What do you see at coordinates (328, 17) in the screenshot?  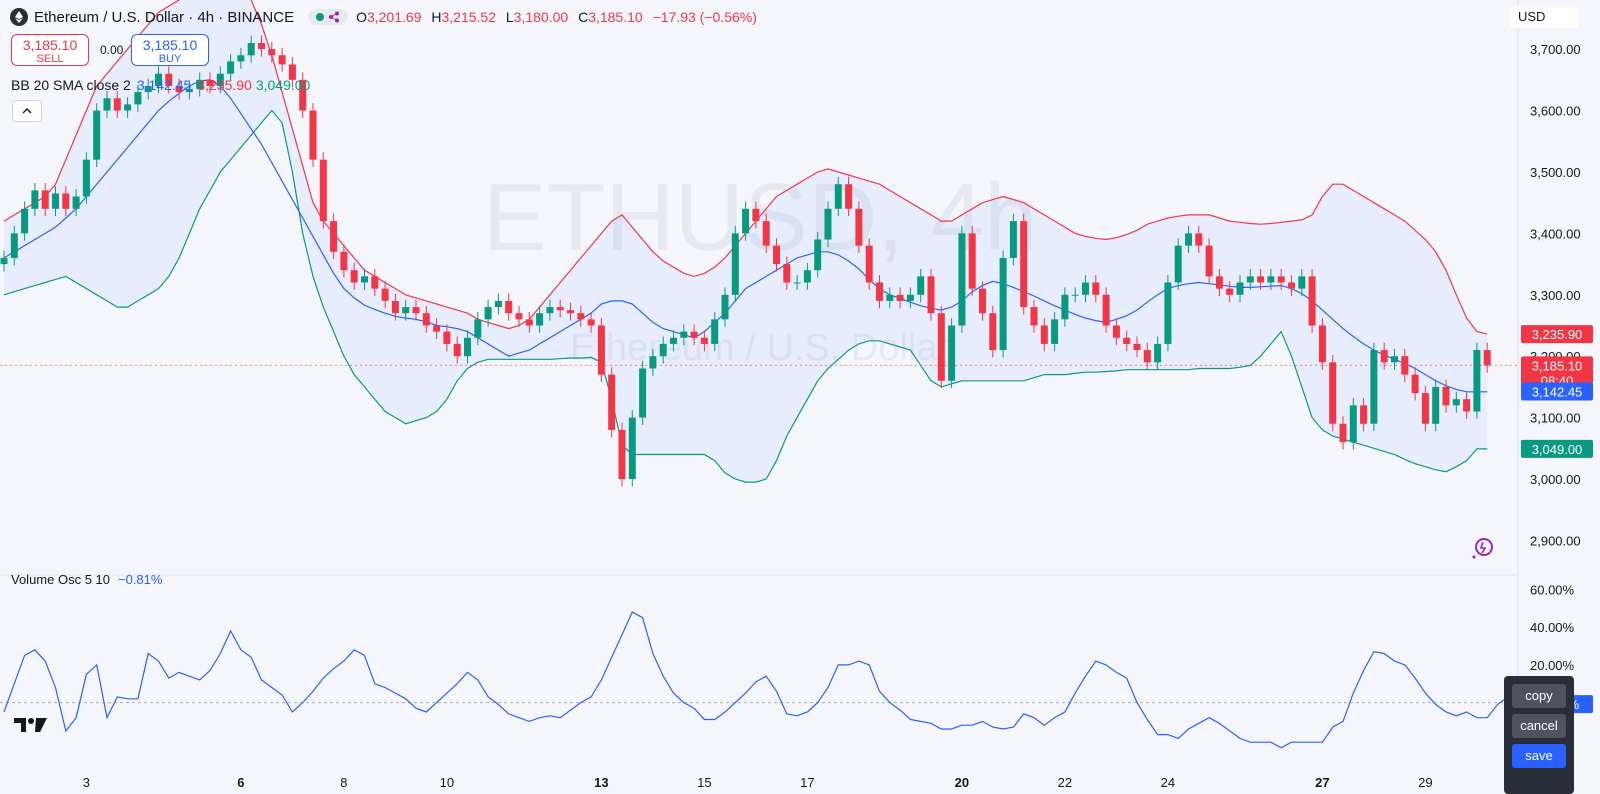 I see `market-status` at bounding box center [328, 17].